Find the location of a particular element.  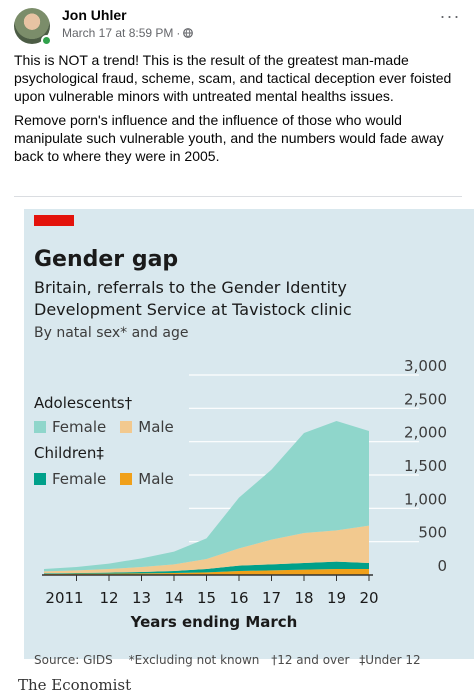

globe-icon is located at coordinates (188, 33).